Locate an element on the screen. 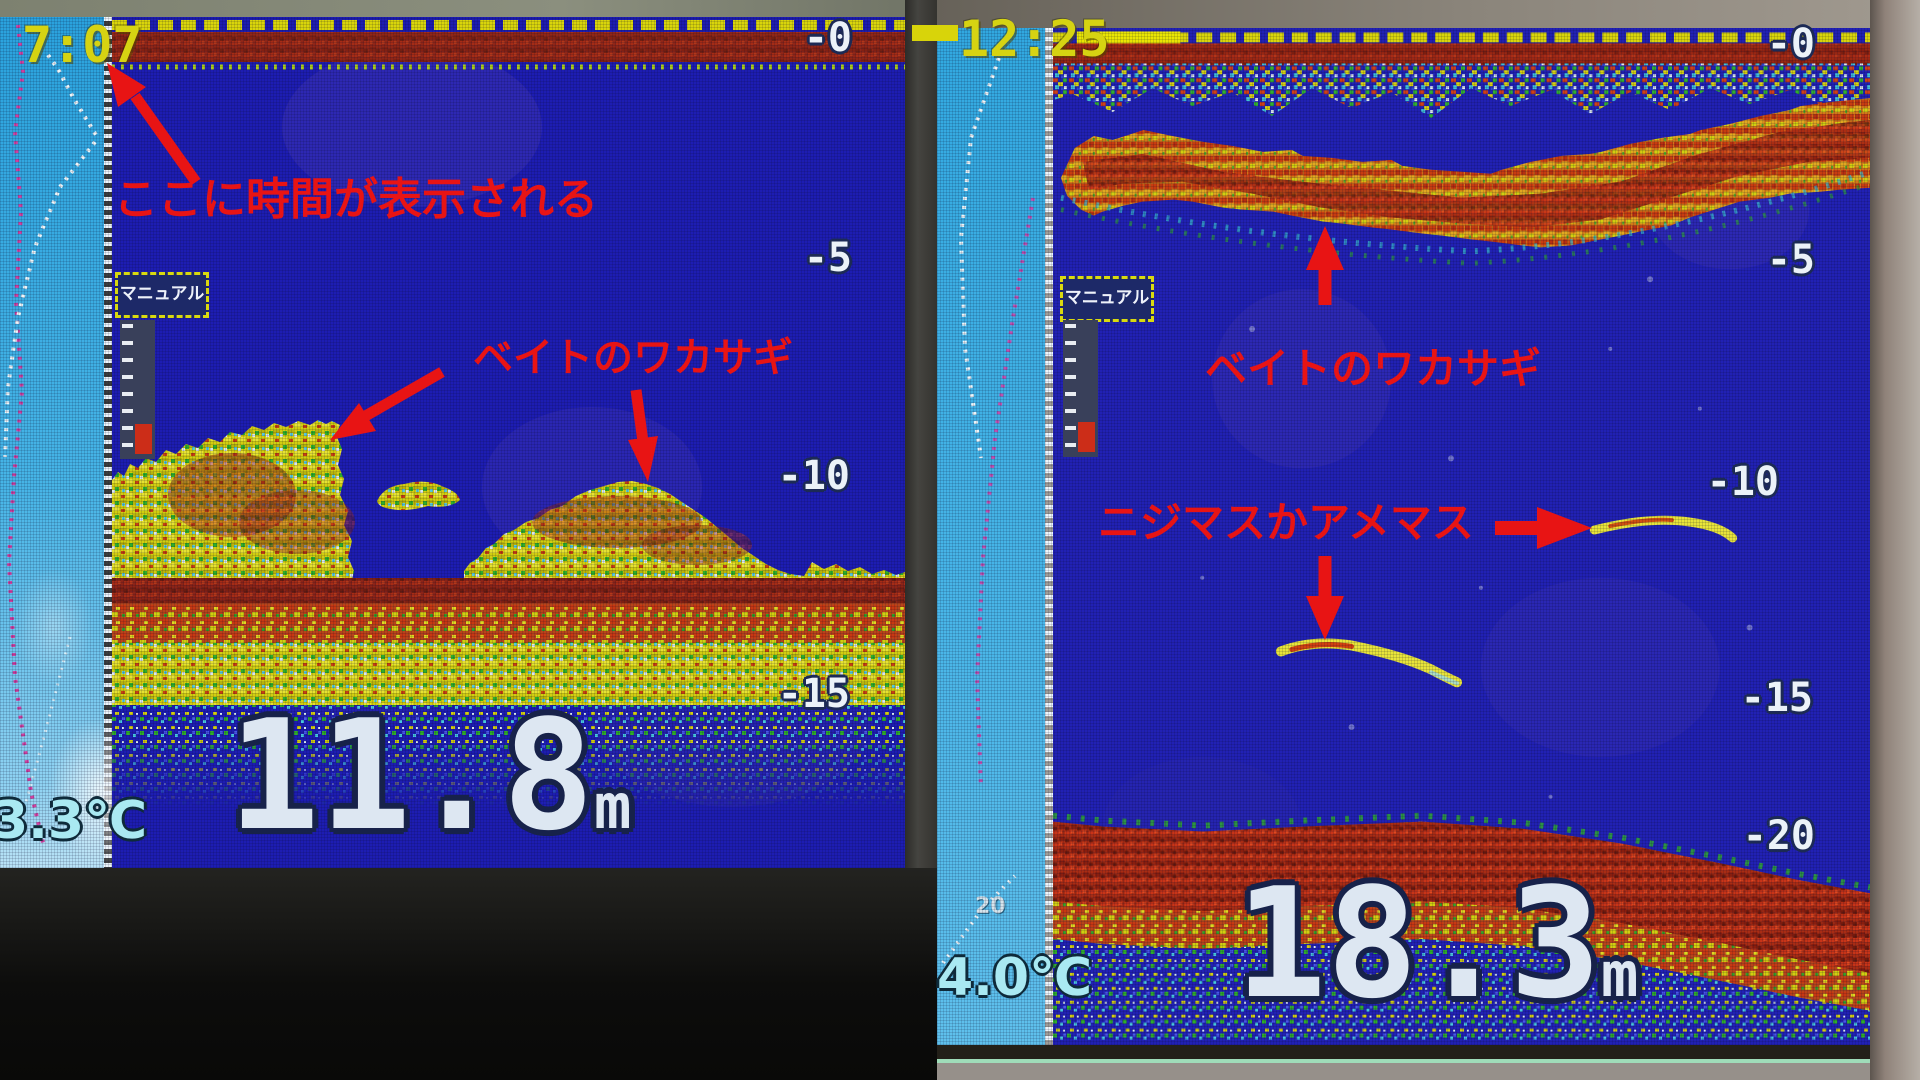 This screenshot has width=1920, height=1080. right-water-temp: 4.0℃ is located at coordinates (1015, 978).